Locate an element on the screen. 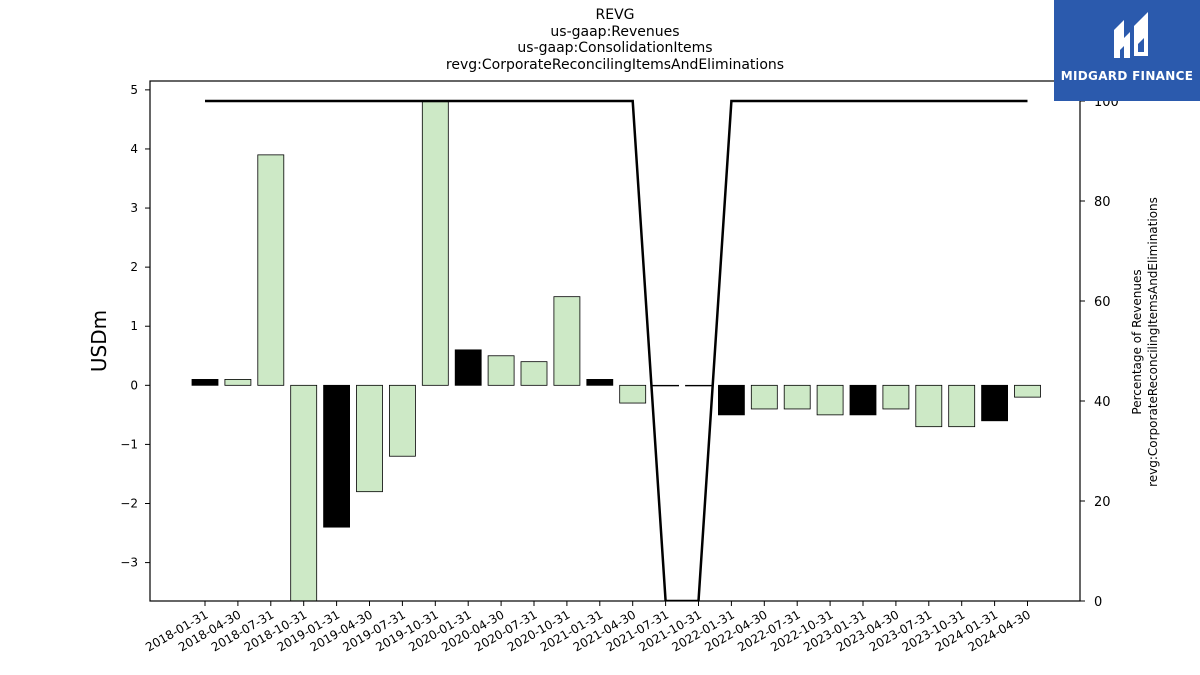 The image size is (1200, 675). y-right-tick-label: 20 is located at coordinates (1102, 502).